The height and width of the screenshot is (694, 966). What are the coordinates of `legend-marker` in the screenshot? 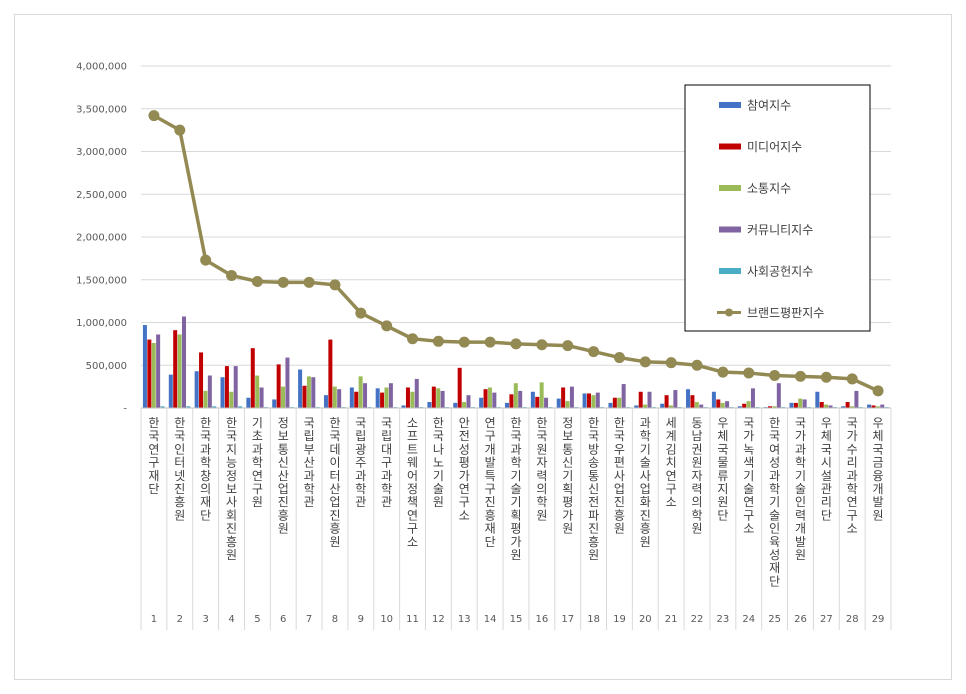 It's located at (729, 312).